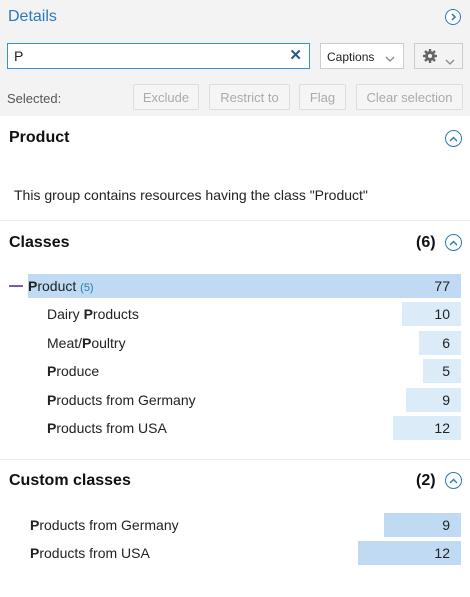 Image resolution: width=470 pixels, height=597 pixels. I want to click on flag-button: Flag, so click(322, 97).